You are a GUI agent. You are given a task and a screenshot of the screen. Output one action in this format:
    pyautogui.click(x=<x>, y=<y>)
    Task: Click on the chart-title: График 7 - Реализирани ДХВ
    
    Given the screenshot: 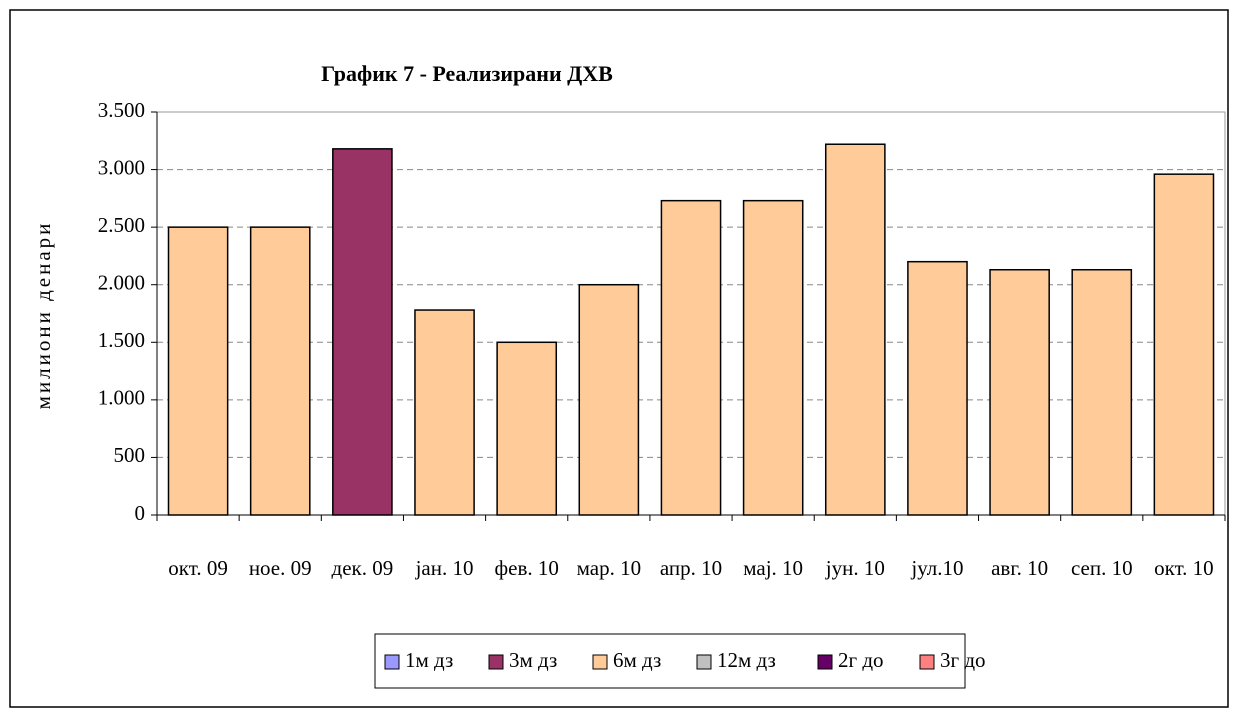 What is the action you would take?
    pyautogui.click(x=467, y=73)
    